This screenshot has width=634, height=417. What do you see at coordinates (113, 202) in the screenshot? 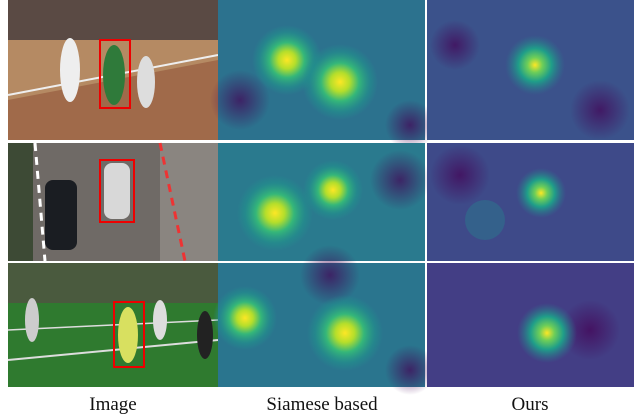
I see `photo-cars` at bounding box center [113, 202].